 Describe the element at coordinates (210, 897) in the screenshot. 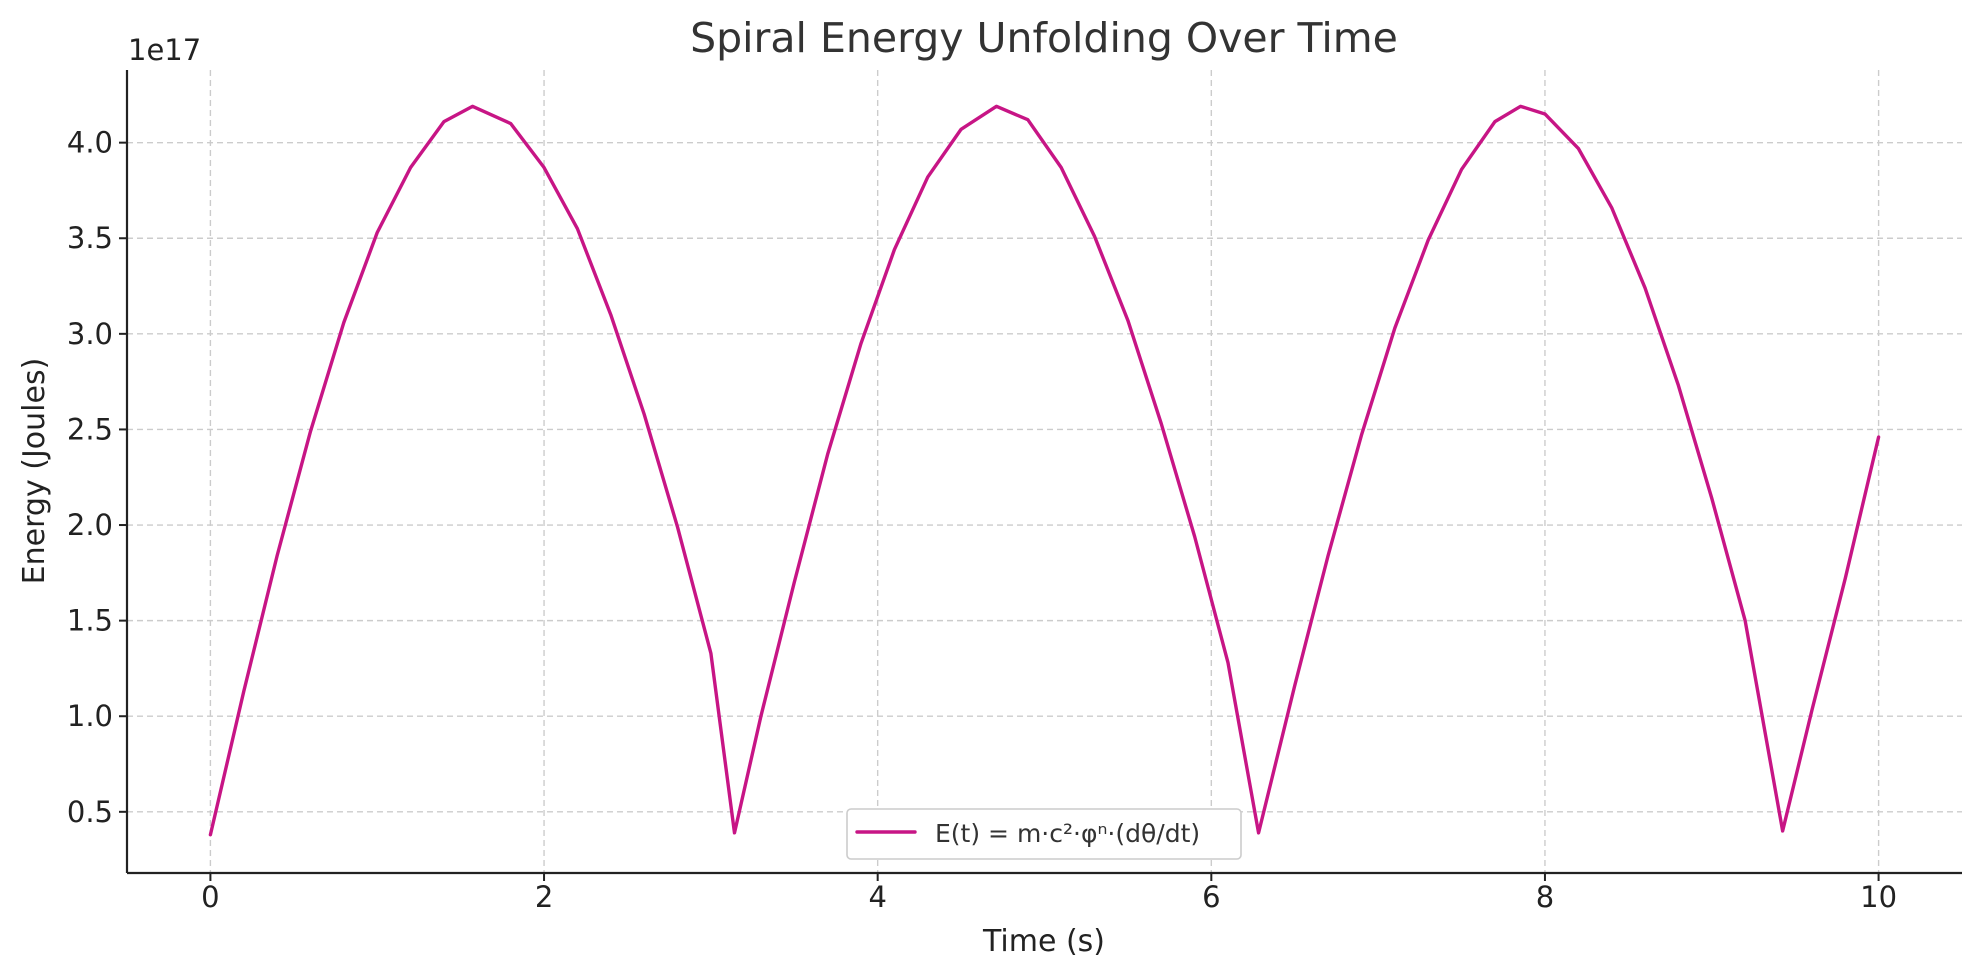

I see `x-tick-label: 0` at that location.